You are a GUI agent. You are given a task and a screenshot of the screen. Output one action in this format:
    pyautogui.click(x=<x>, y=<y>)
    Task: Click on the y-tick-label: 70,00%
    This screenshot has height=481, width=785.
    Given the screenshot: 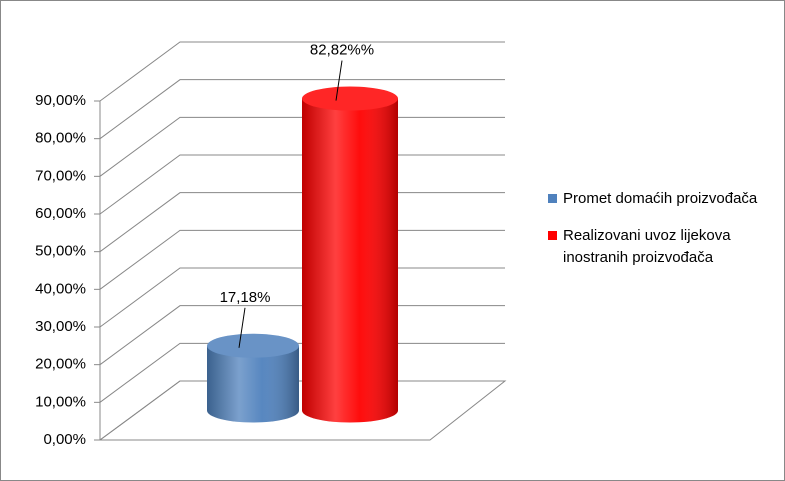 What is the action you would take?
    pyautogui.click(x=60, y=175)
    